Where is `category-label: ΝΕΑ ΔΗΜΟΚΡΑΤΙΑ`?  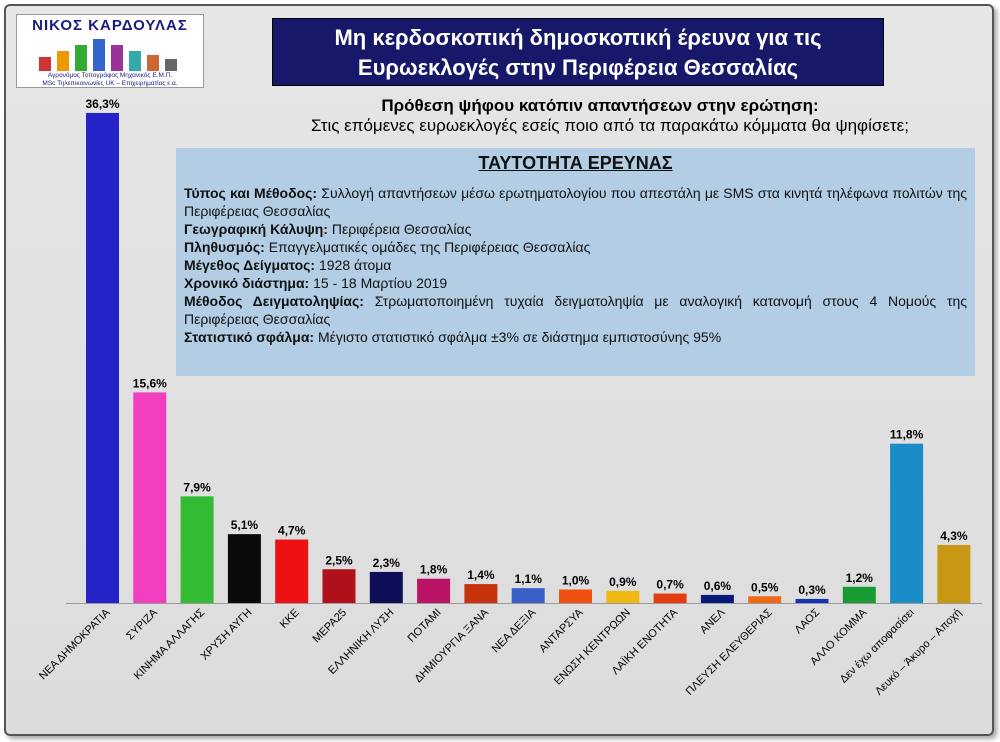
category-label: ΝΕΑ ΔΗΜΟΚΡΑΤΙΑ is located at coordinates (75, 644).